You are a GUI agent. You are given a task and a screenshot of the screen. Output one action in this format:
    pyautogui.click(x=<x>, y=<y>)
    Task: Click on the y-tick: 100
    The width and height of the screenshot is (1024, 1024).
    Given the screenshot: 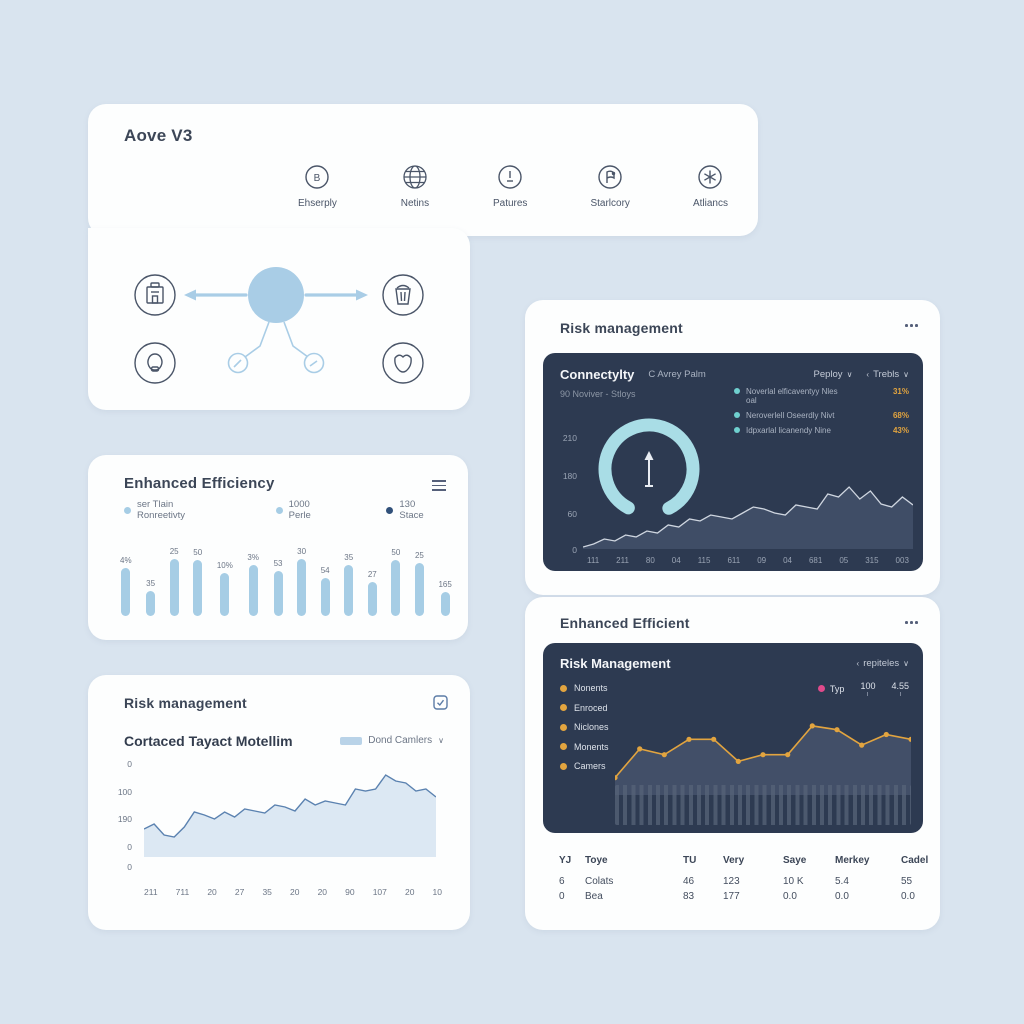 What is the action you would take?
    pyautogui.click(x=124, y=792)
    